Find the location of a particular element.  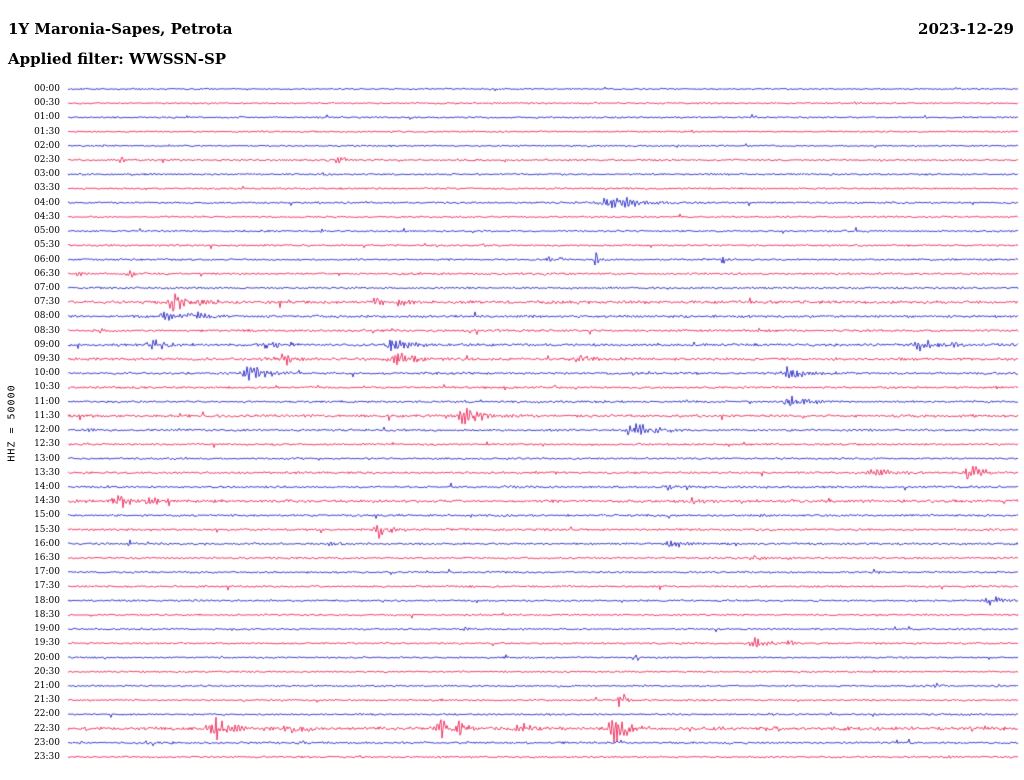

station-title: 1Y Maronia-Sapes, Petrota is located at coordinates (120, 29).